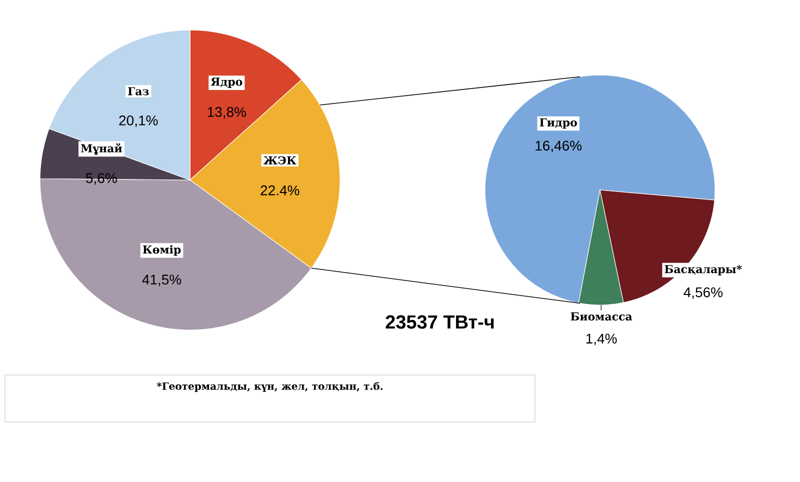 The height and width of the screenshot is (482, 800). Describe the element at coordinates (703, 293) in the screenshot. I see `data-label: 4,56%` at that location.